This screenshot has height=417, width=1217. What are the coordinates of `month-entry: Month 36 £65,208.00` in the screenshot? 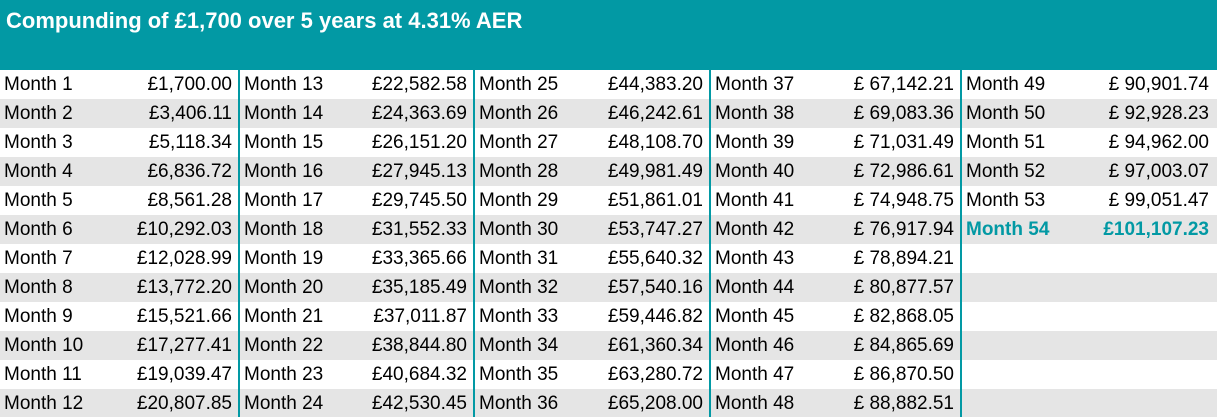 It's located at (592, 403).